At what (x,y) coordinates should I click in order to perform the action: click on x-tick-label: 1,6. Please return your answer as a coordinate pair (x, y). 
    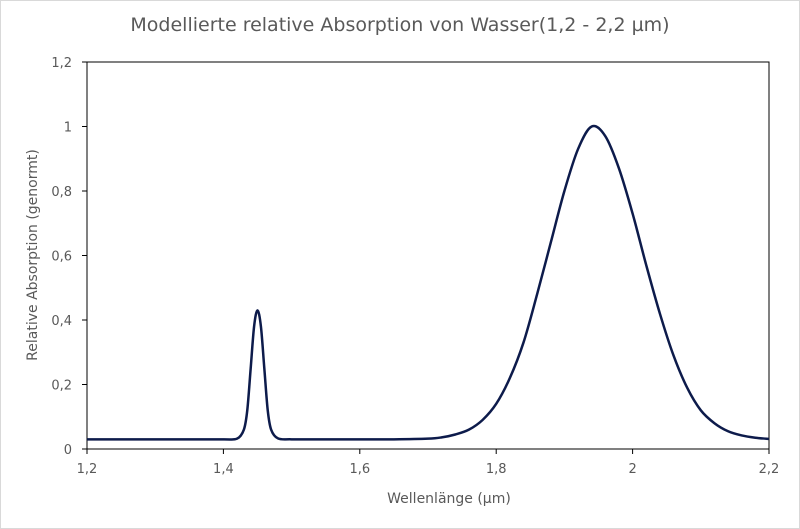
    Looking at the image, I should click on (359, 469).